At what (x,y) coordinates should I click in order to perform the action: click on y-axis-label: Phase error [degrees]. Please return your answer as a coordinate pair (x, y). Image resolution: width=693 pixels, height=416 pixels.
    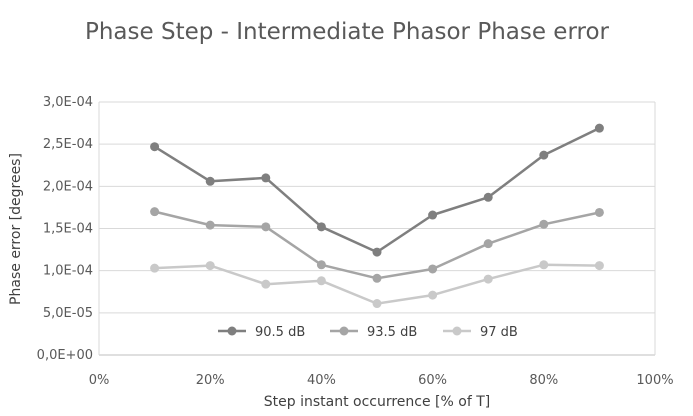
    Looking at the image, I should click on (16, 229).